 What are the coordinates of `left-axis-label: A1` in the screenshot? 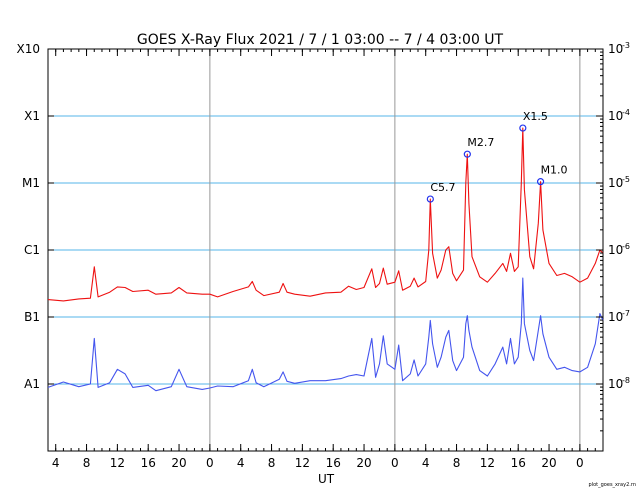 It's located at (32, 384).